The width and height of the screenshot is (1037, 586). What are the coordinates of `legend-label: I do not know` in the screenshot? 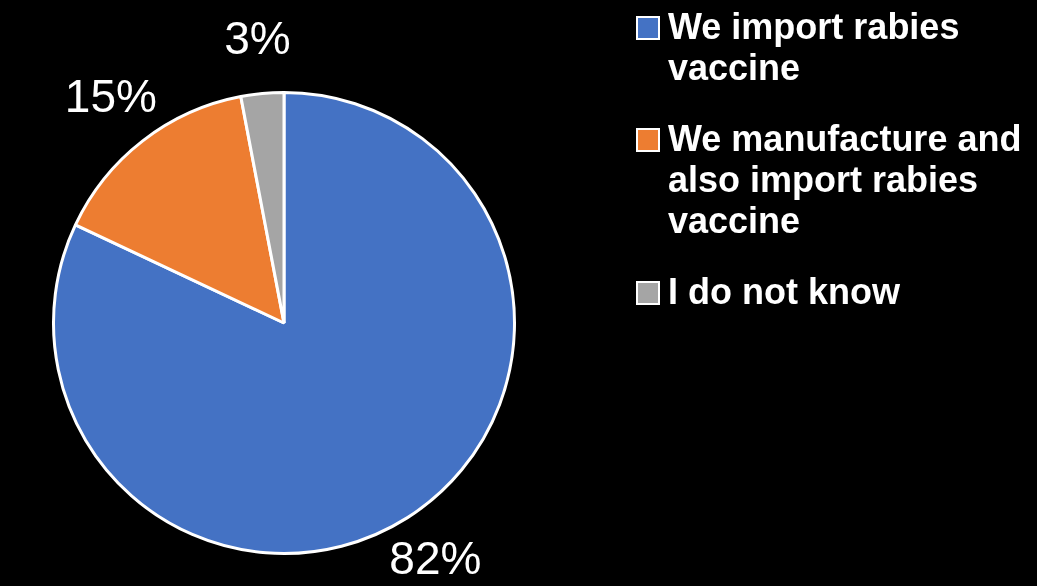 It's located at (784, 291).